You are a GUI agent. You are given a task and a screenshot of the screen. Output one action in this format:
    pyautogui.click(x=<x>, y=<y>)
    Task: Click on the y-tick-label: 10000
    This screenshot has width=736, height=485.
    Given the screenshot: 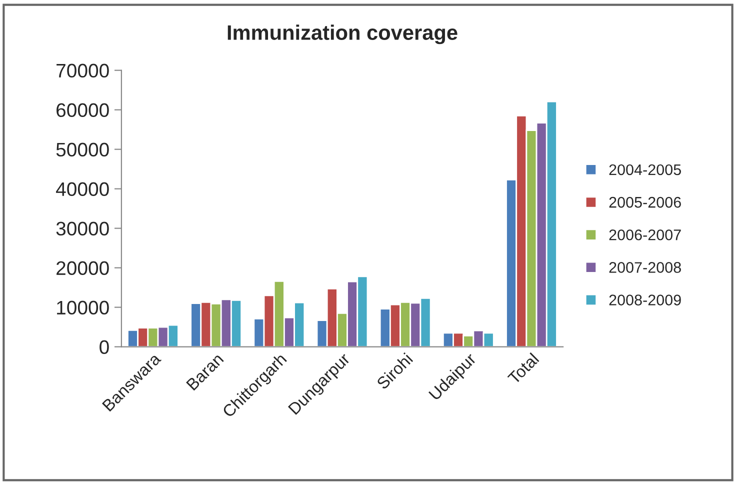 What is the action you would take?
    pyautogui.click(x=83, y=307)
    